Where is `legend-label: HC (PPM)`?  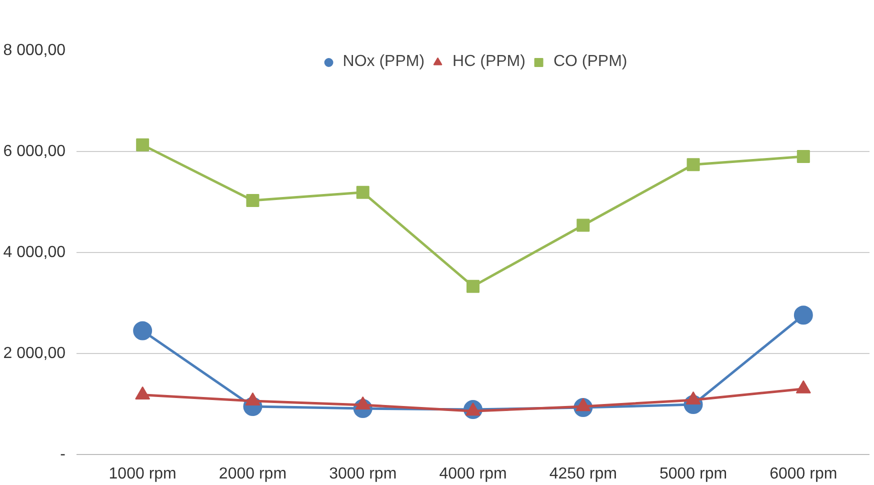
legend-label: HC (PPM) is located at coordinates (489, 62).